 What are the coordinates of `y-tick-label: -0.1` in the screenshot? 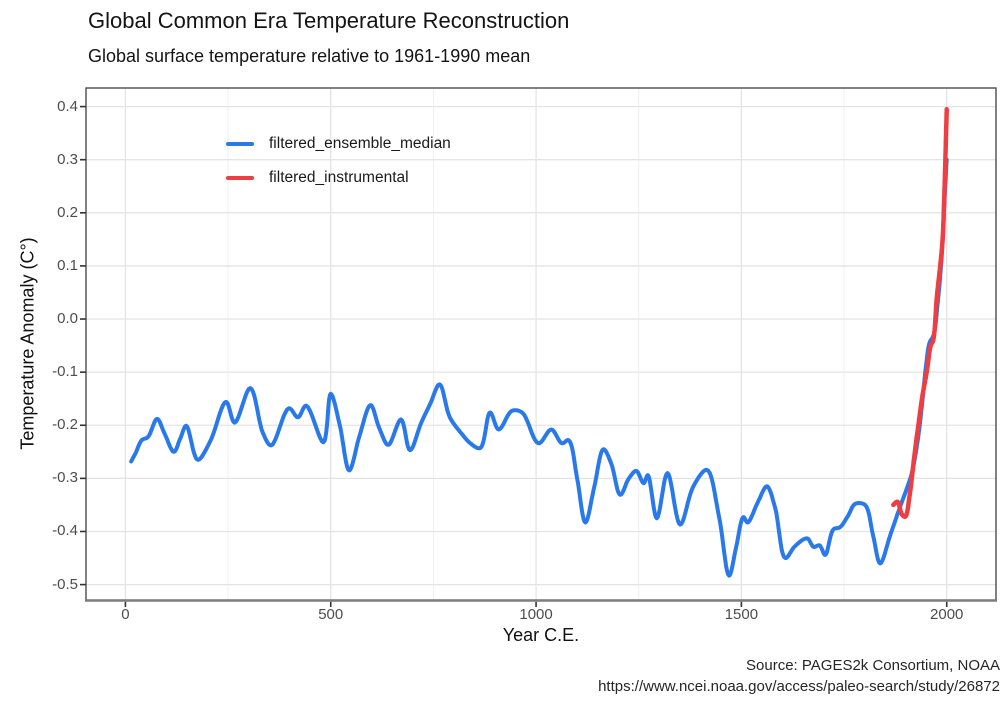 It's located at (65, 372).